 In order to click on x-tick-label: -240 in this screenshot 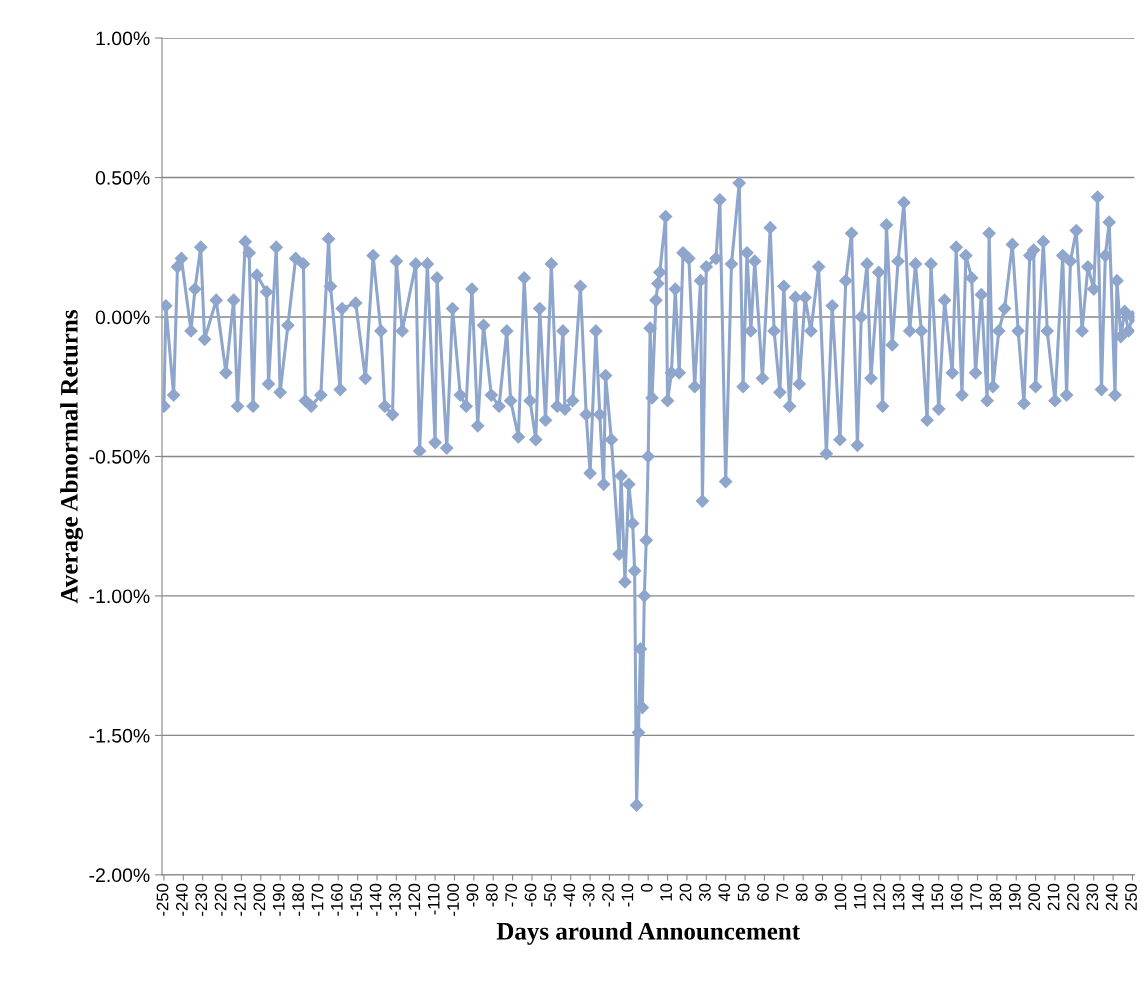, I will do `click(181, 899)`.